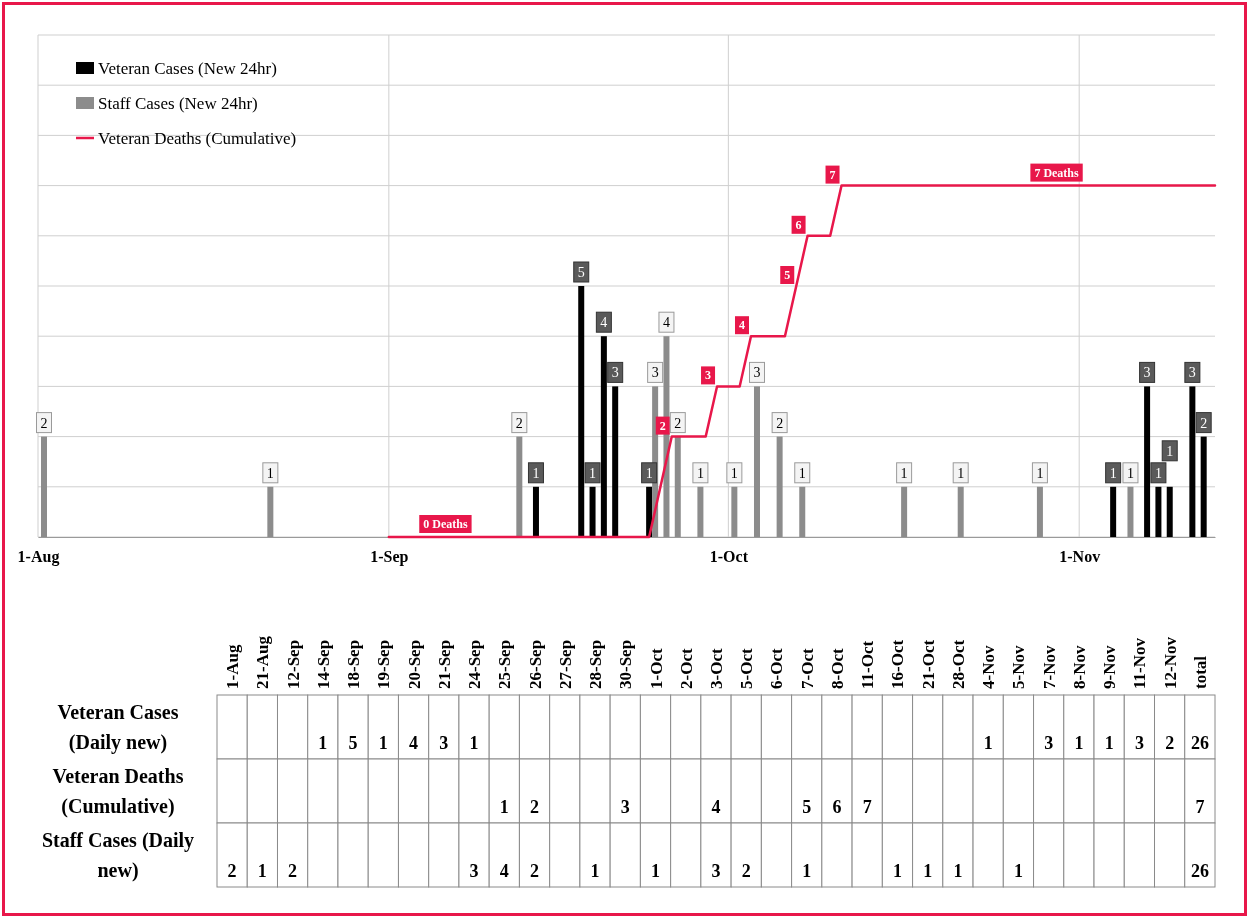 This screenshot has height=916, width=1247. What do you see at coordinates (626, 664) in the screenshot?
I see `x-tick-label: 30-Sep` at bounding box center [626, 664].